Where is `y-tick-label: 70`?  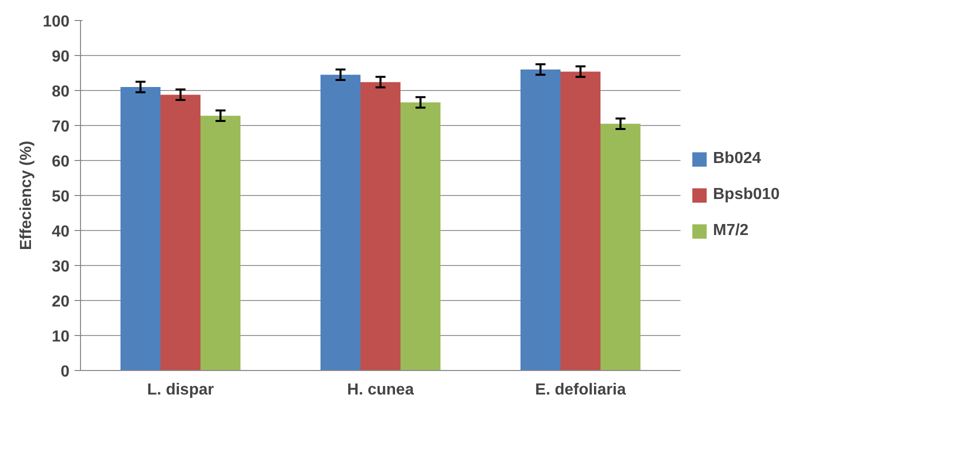
y-tick-label: 70 is located at coordinates (61, 127).